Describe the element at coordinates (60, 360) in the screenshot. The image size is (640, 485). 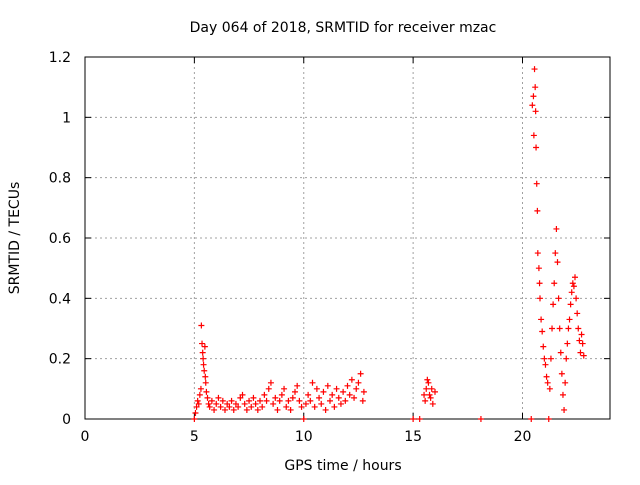
I see `y-tick-label: 0.2` at that location.